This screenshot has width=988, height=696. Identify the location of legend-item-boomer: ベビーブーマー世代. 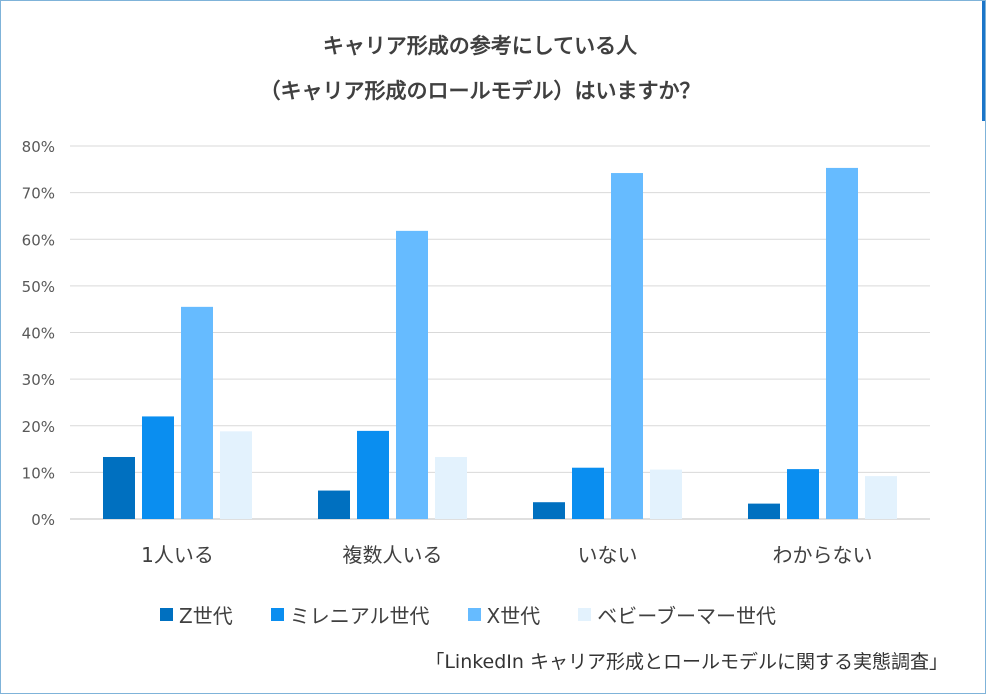
(677, 614).